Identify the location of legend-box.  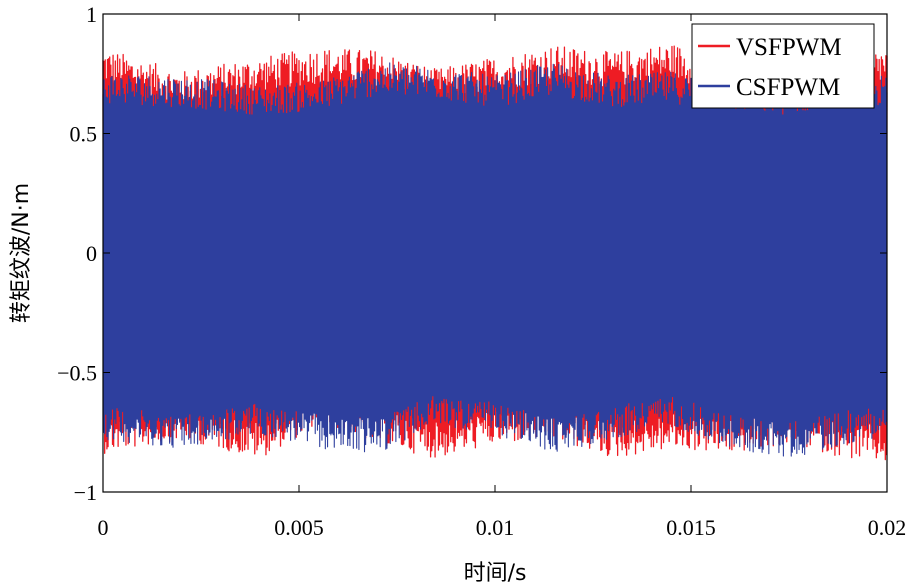
(783, 66).